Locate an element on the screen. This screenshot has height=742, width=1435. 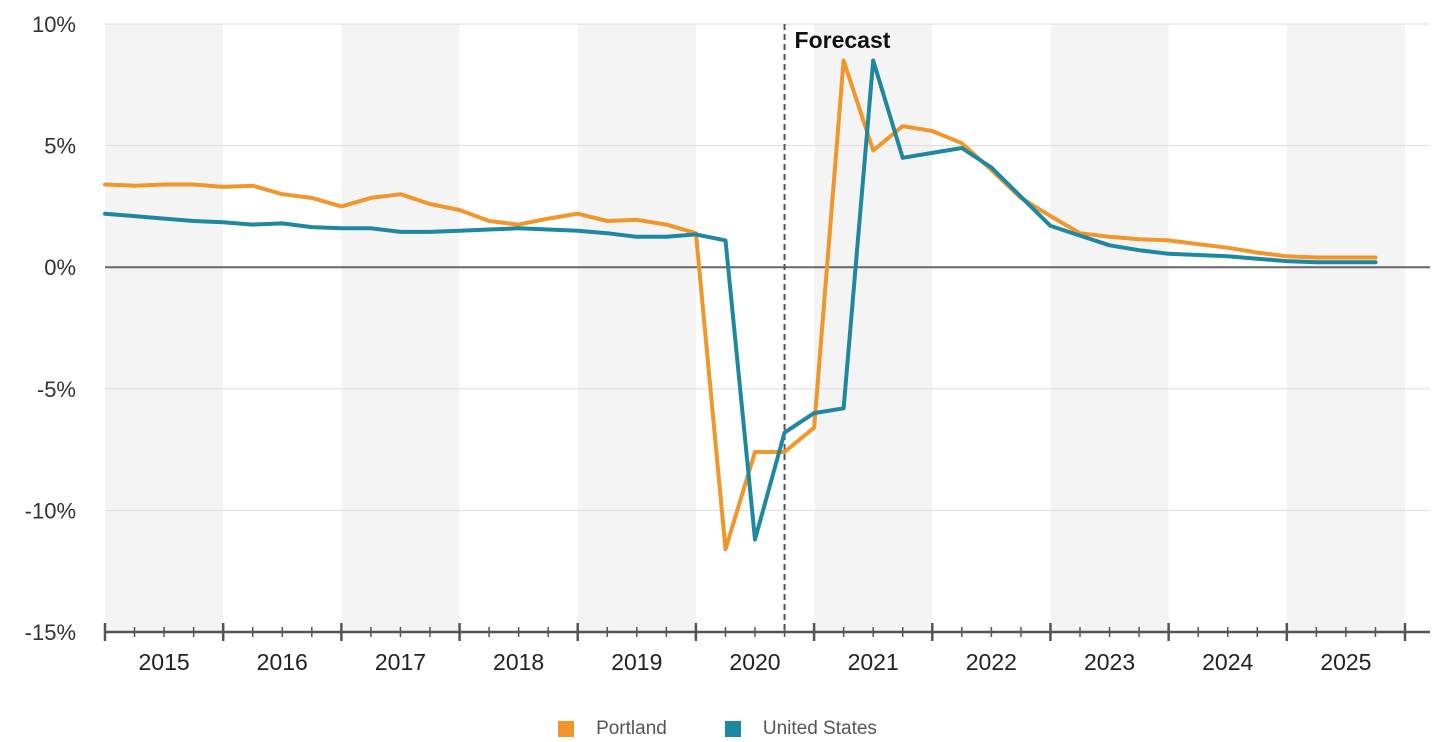
x-tick-label-2019: 2019 is located at coordinates (636, 662).